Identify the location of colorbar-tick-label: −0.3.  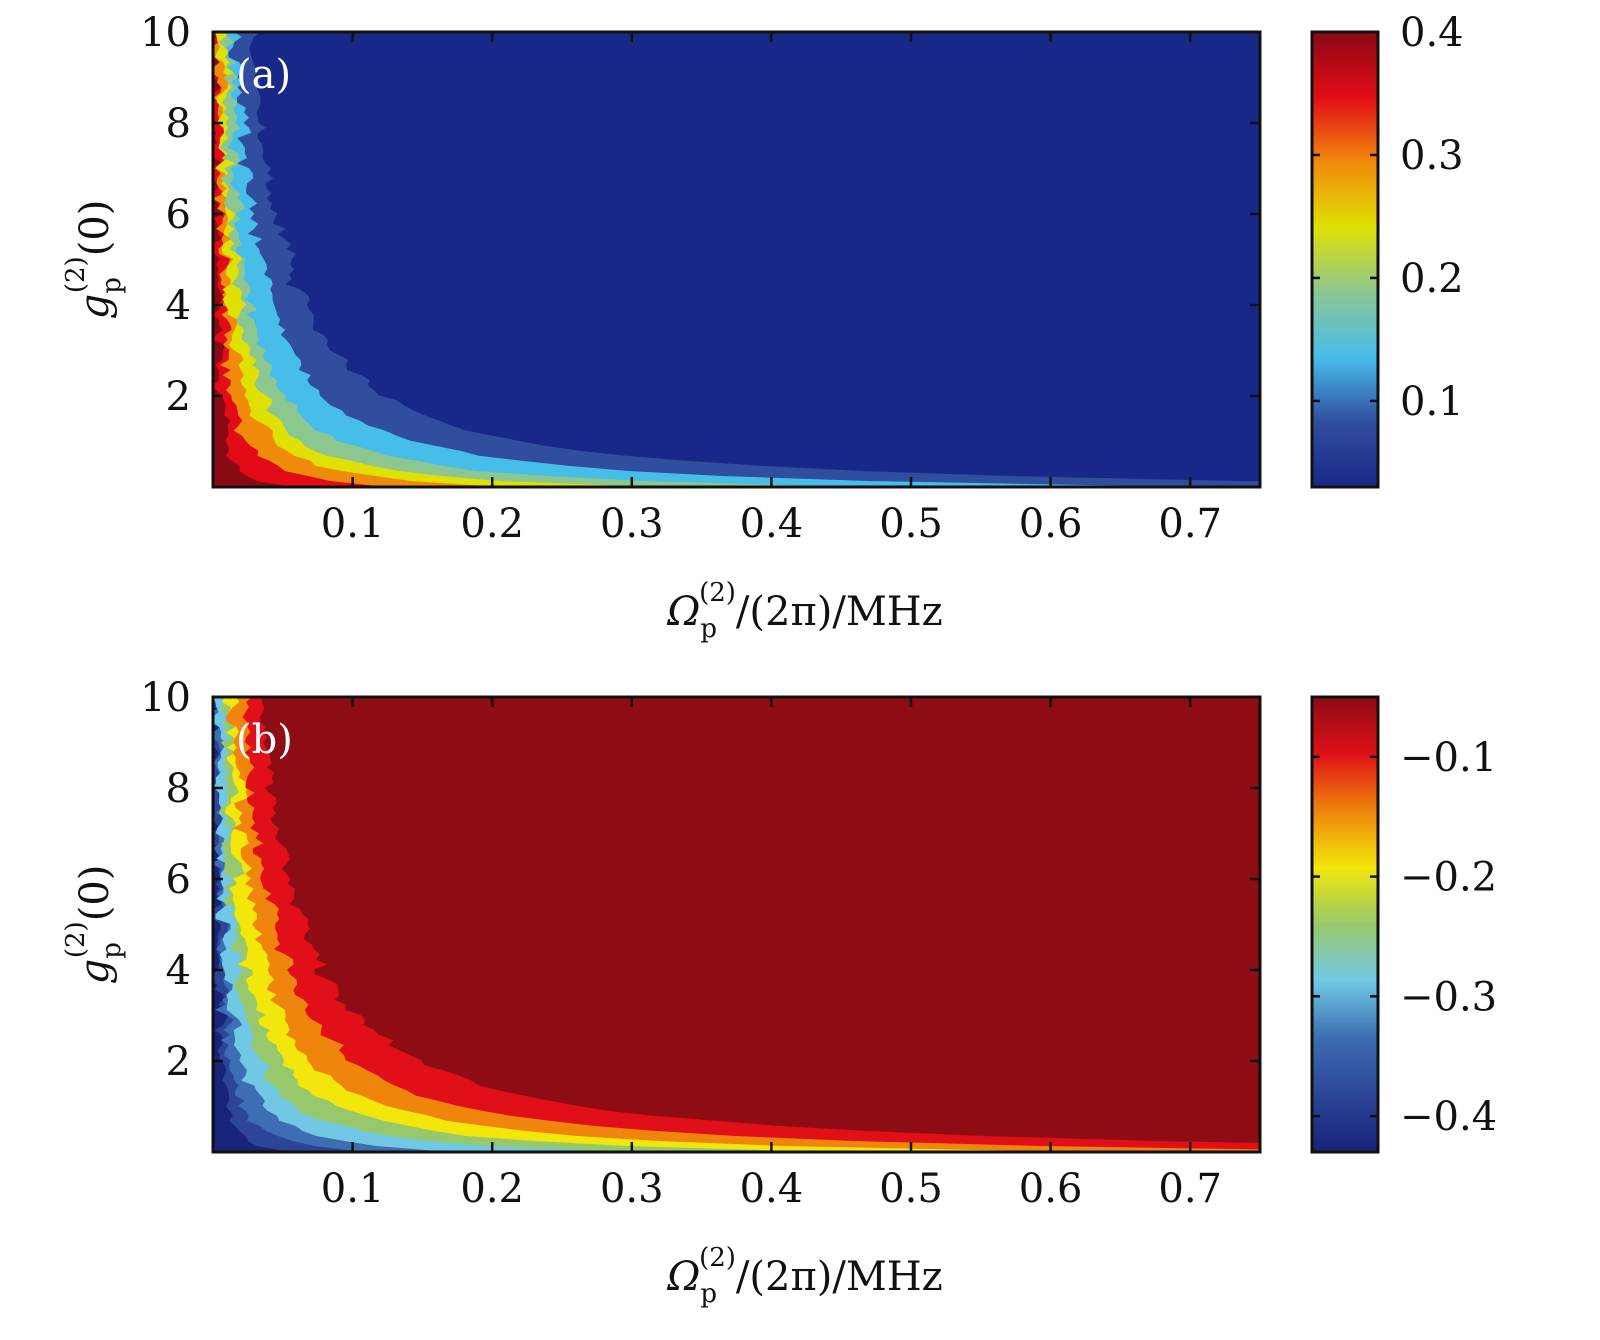
(1448, 997).